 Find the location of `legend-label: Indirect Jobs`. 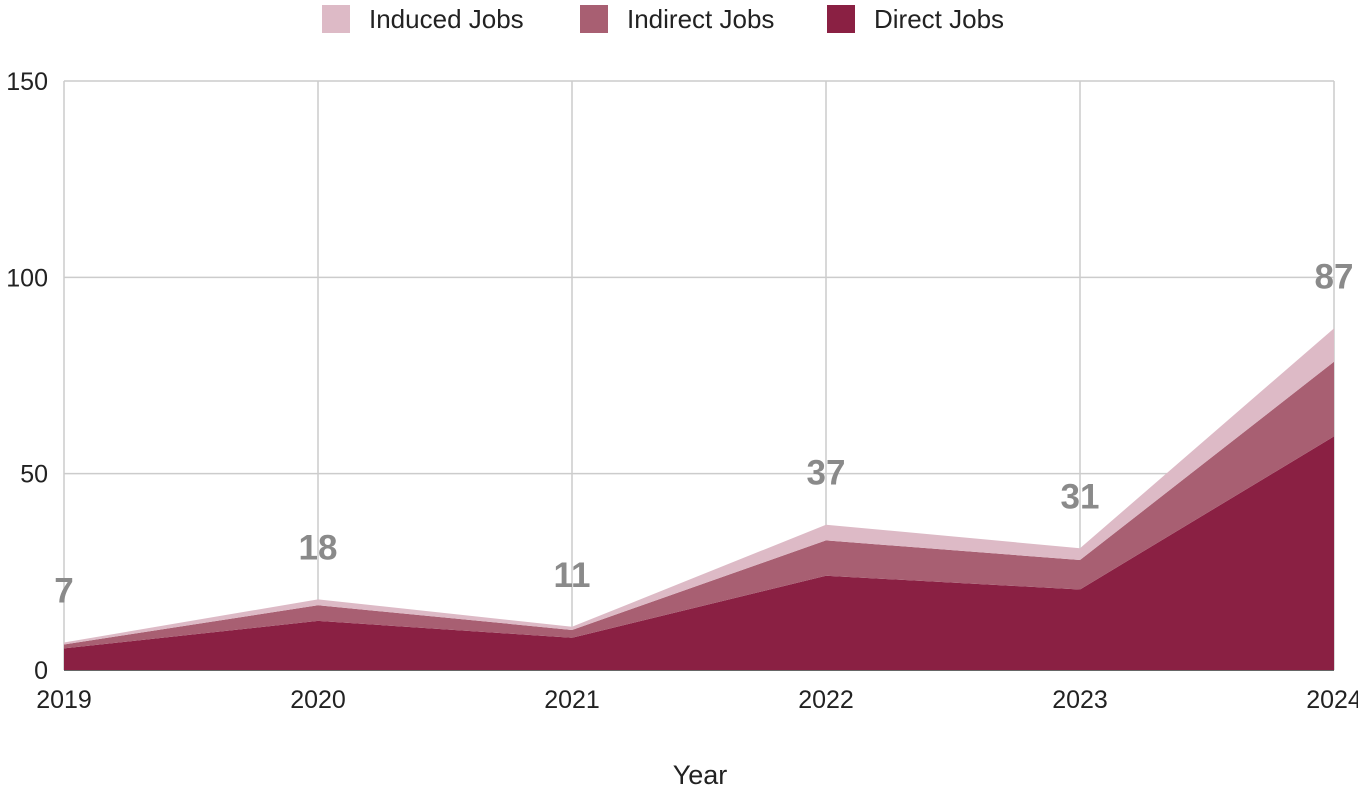

legend-label: Indirect Jobs is located at coordinates (700, 19).